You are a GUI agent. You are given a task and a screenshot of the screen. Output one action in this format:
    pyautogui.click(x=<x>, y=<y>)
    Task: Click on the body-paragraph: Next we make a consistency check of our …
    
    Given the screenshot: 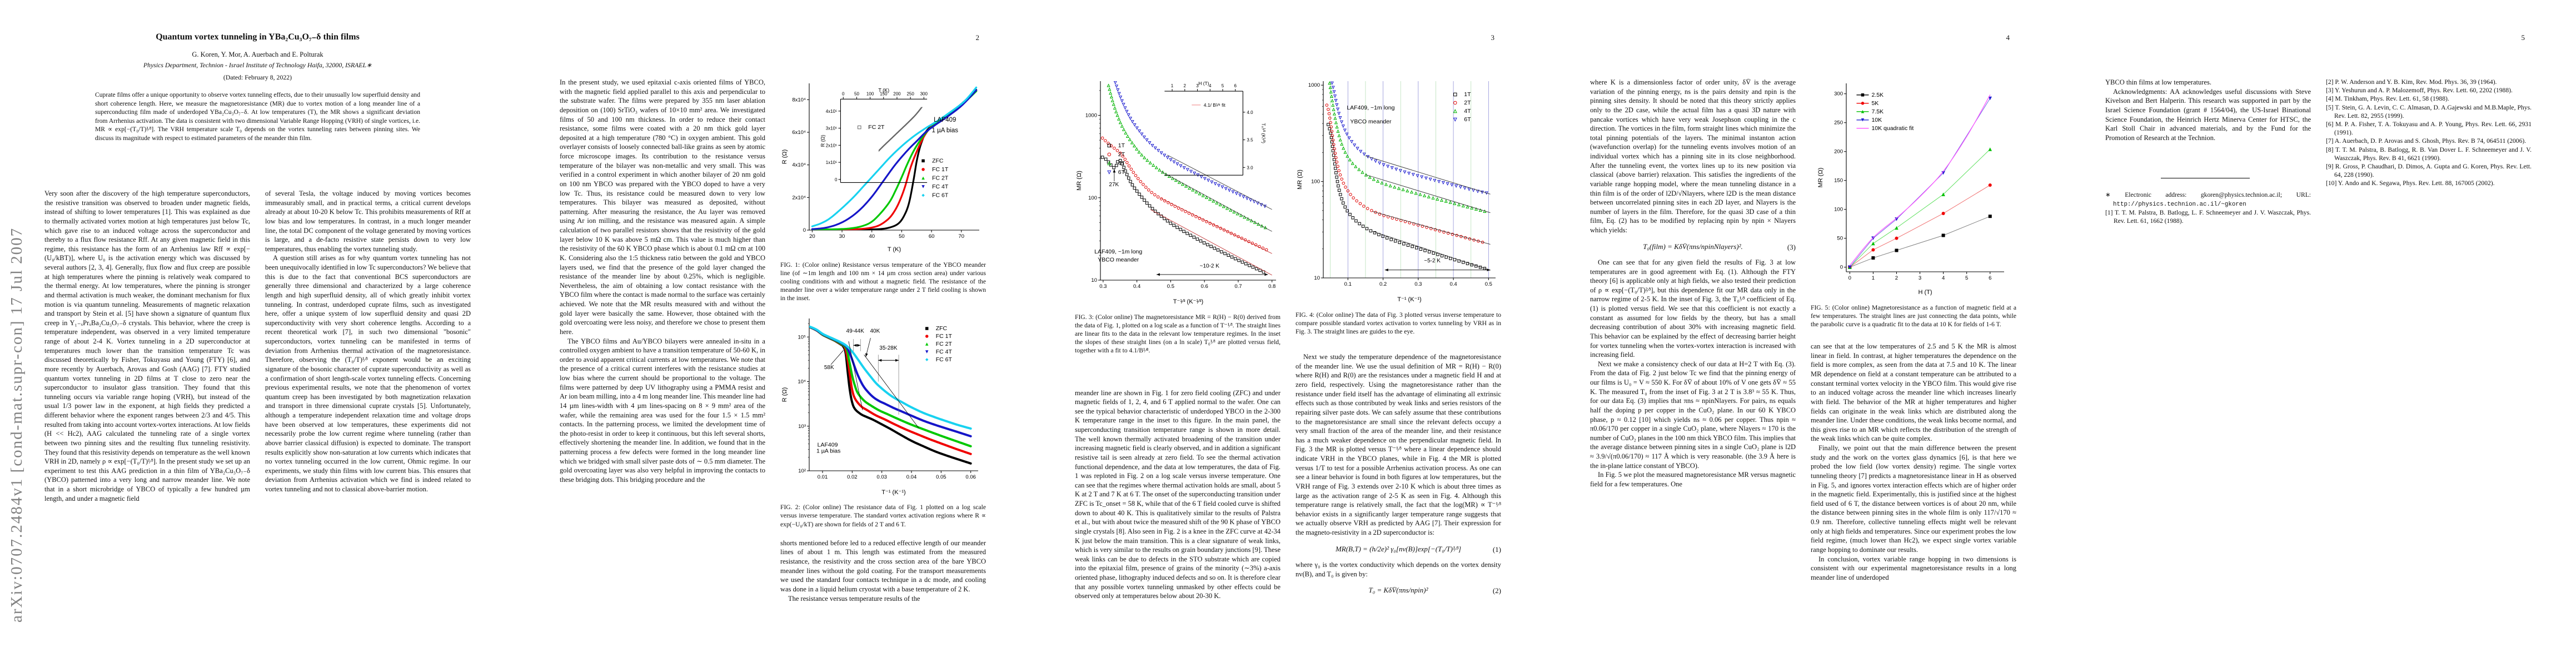 What is the action you would take?
    pyautogui.click(x=1693, y=415)
    